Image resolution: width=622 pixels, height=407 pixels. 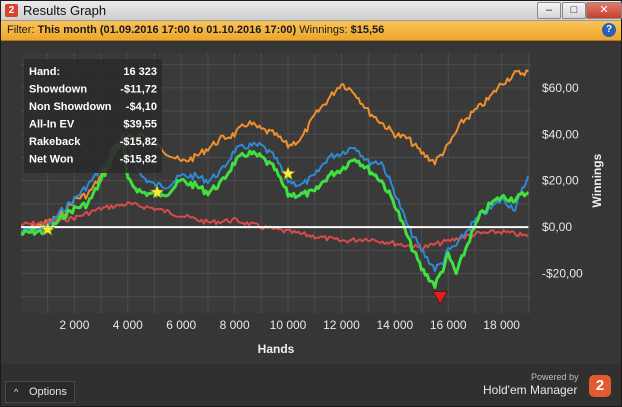 I want to click on options-button: ^ Options, so click(x=40, y=392).